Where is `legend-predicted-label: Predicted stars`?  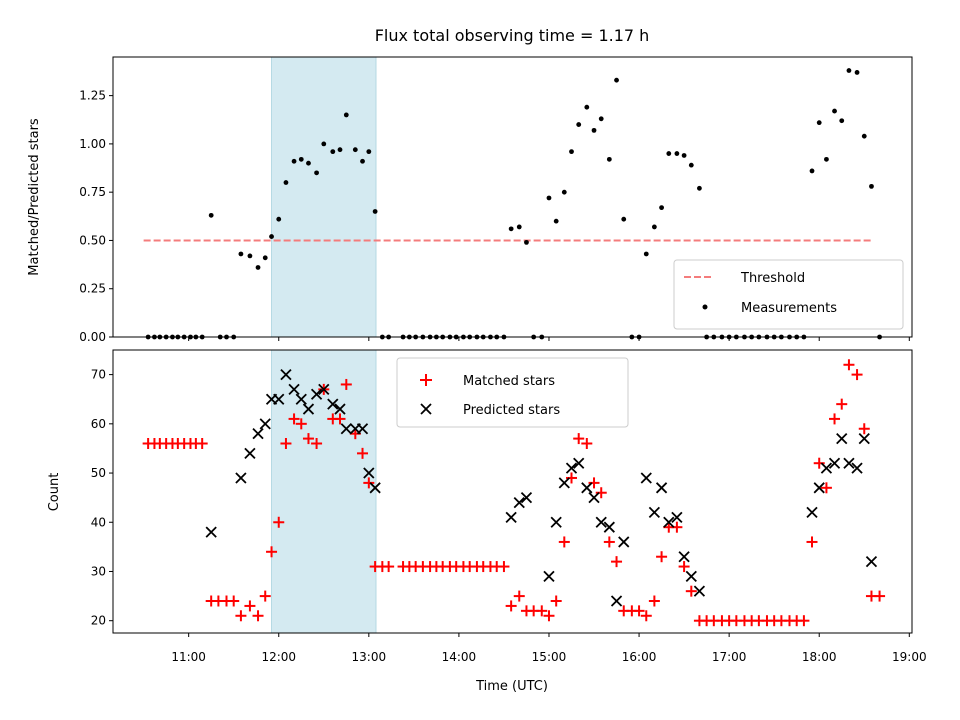
legend-predicted-label: Predicted stars is located at coordinates (511, 410).